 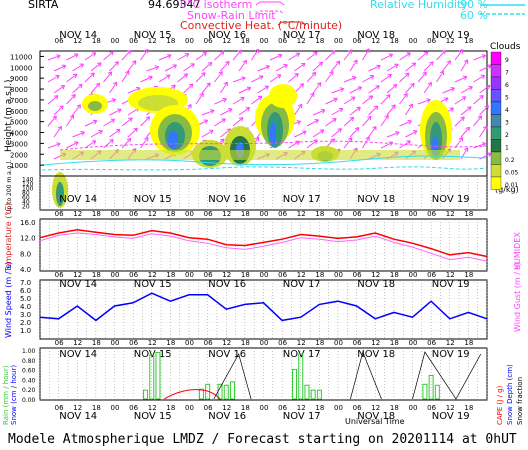 What do you see at coordinates (28, 184) in the screenshot?
I see `low-tick-label: 120` at bounding box center [28, 184].